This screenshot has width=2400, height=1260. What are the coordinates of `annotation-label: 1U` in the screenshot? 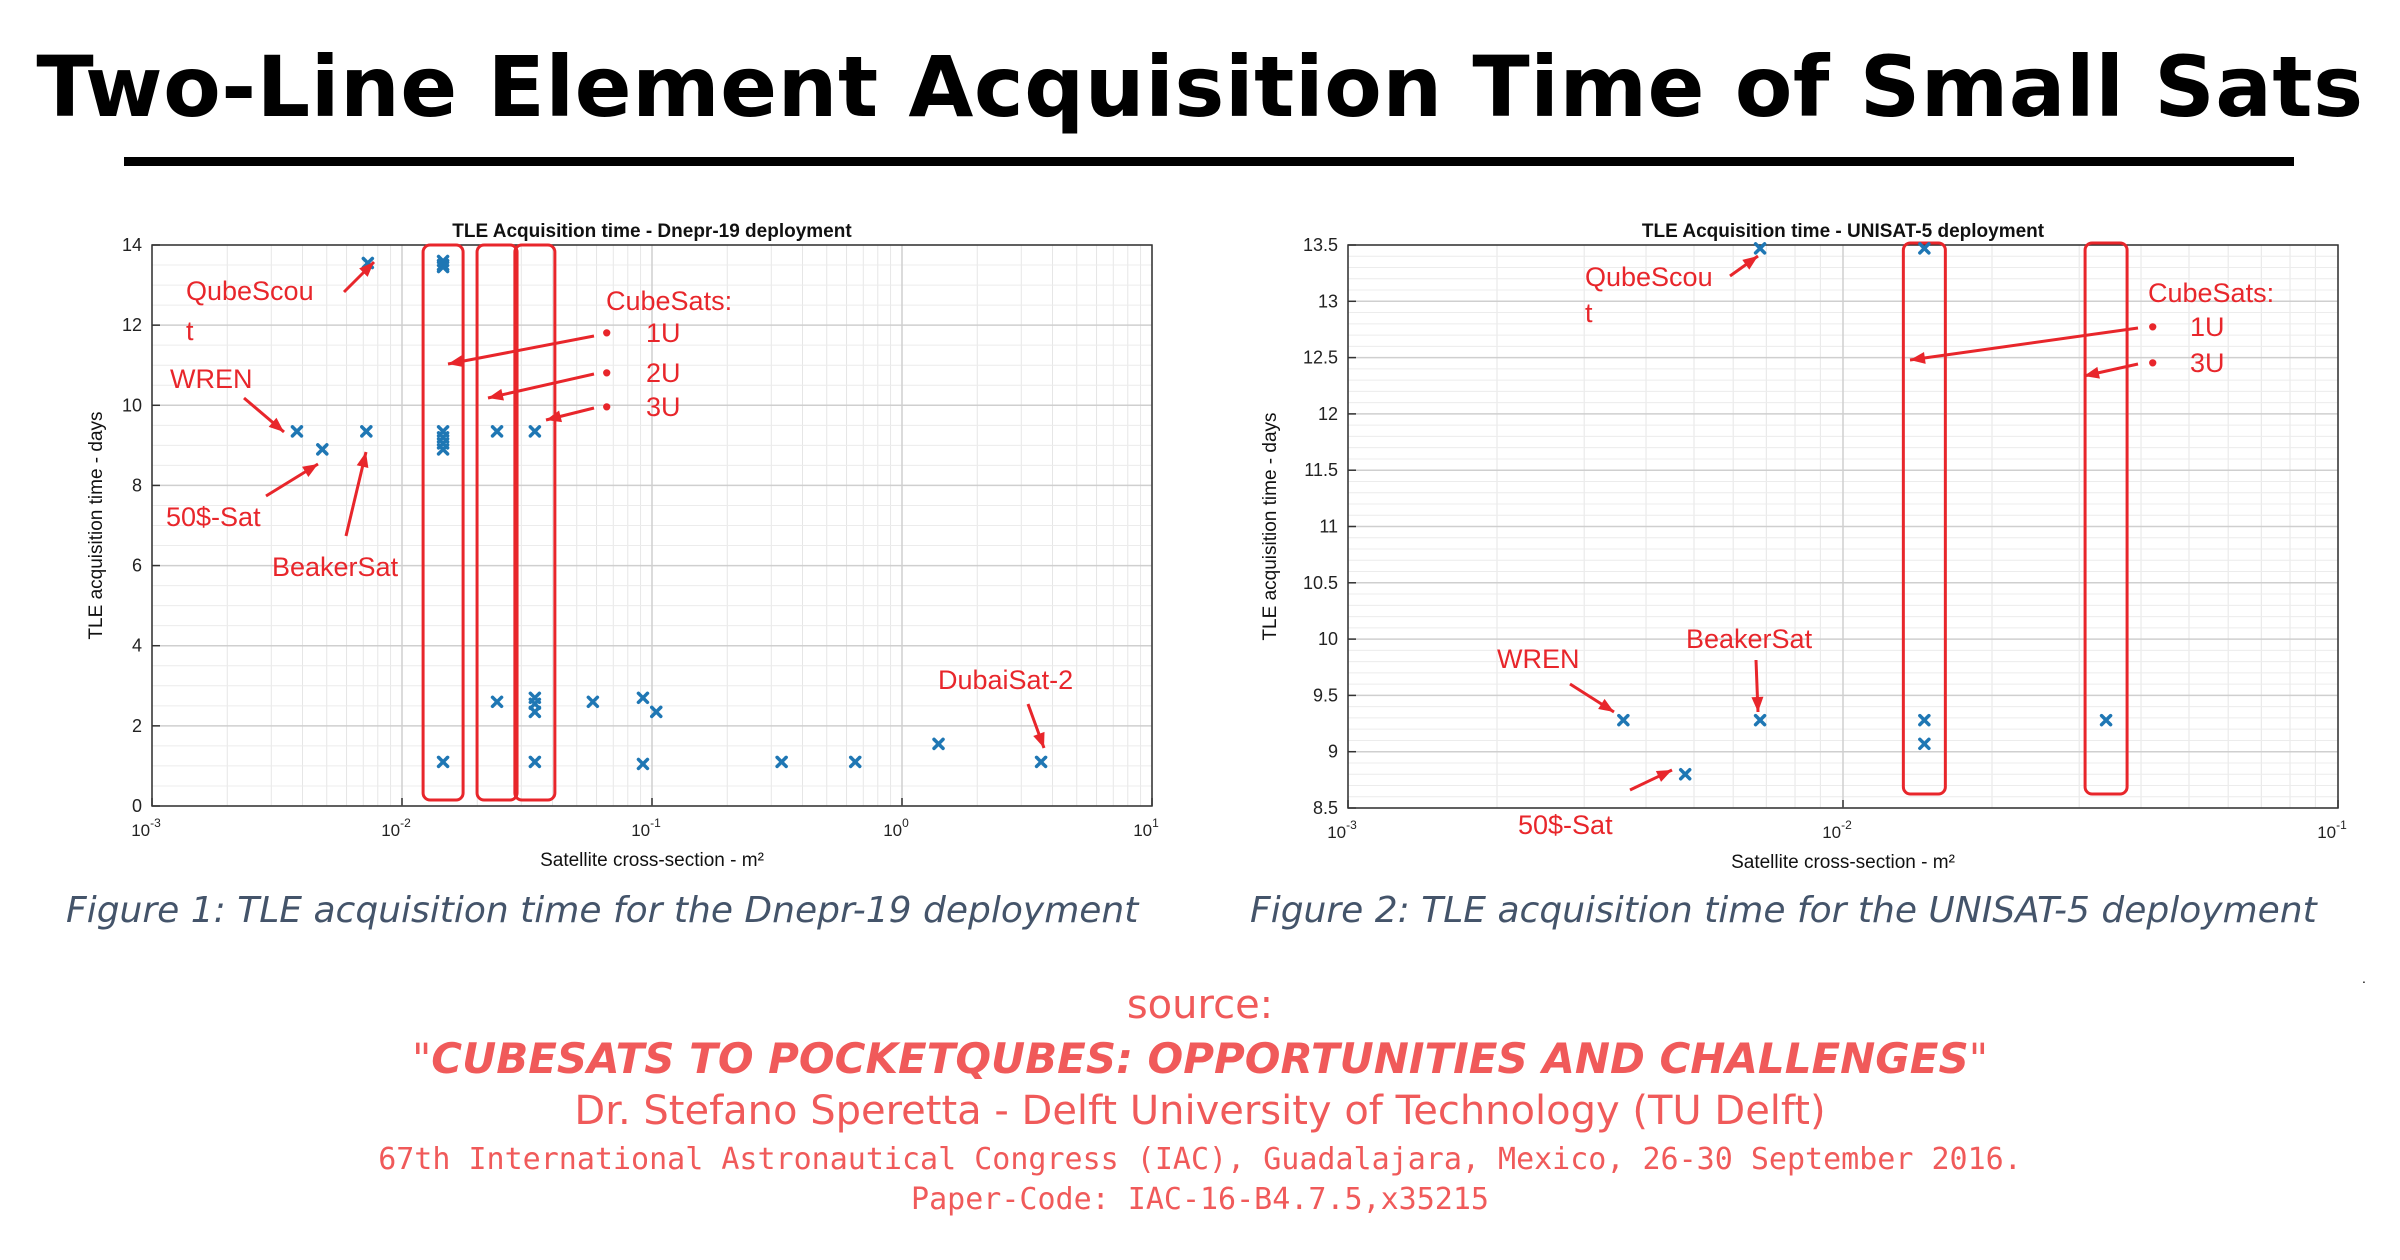 It's located at (2207, 327).